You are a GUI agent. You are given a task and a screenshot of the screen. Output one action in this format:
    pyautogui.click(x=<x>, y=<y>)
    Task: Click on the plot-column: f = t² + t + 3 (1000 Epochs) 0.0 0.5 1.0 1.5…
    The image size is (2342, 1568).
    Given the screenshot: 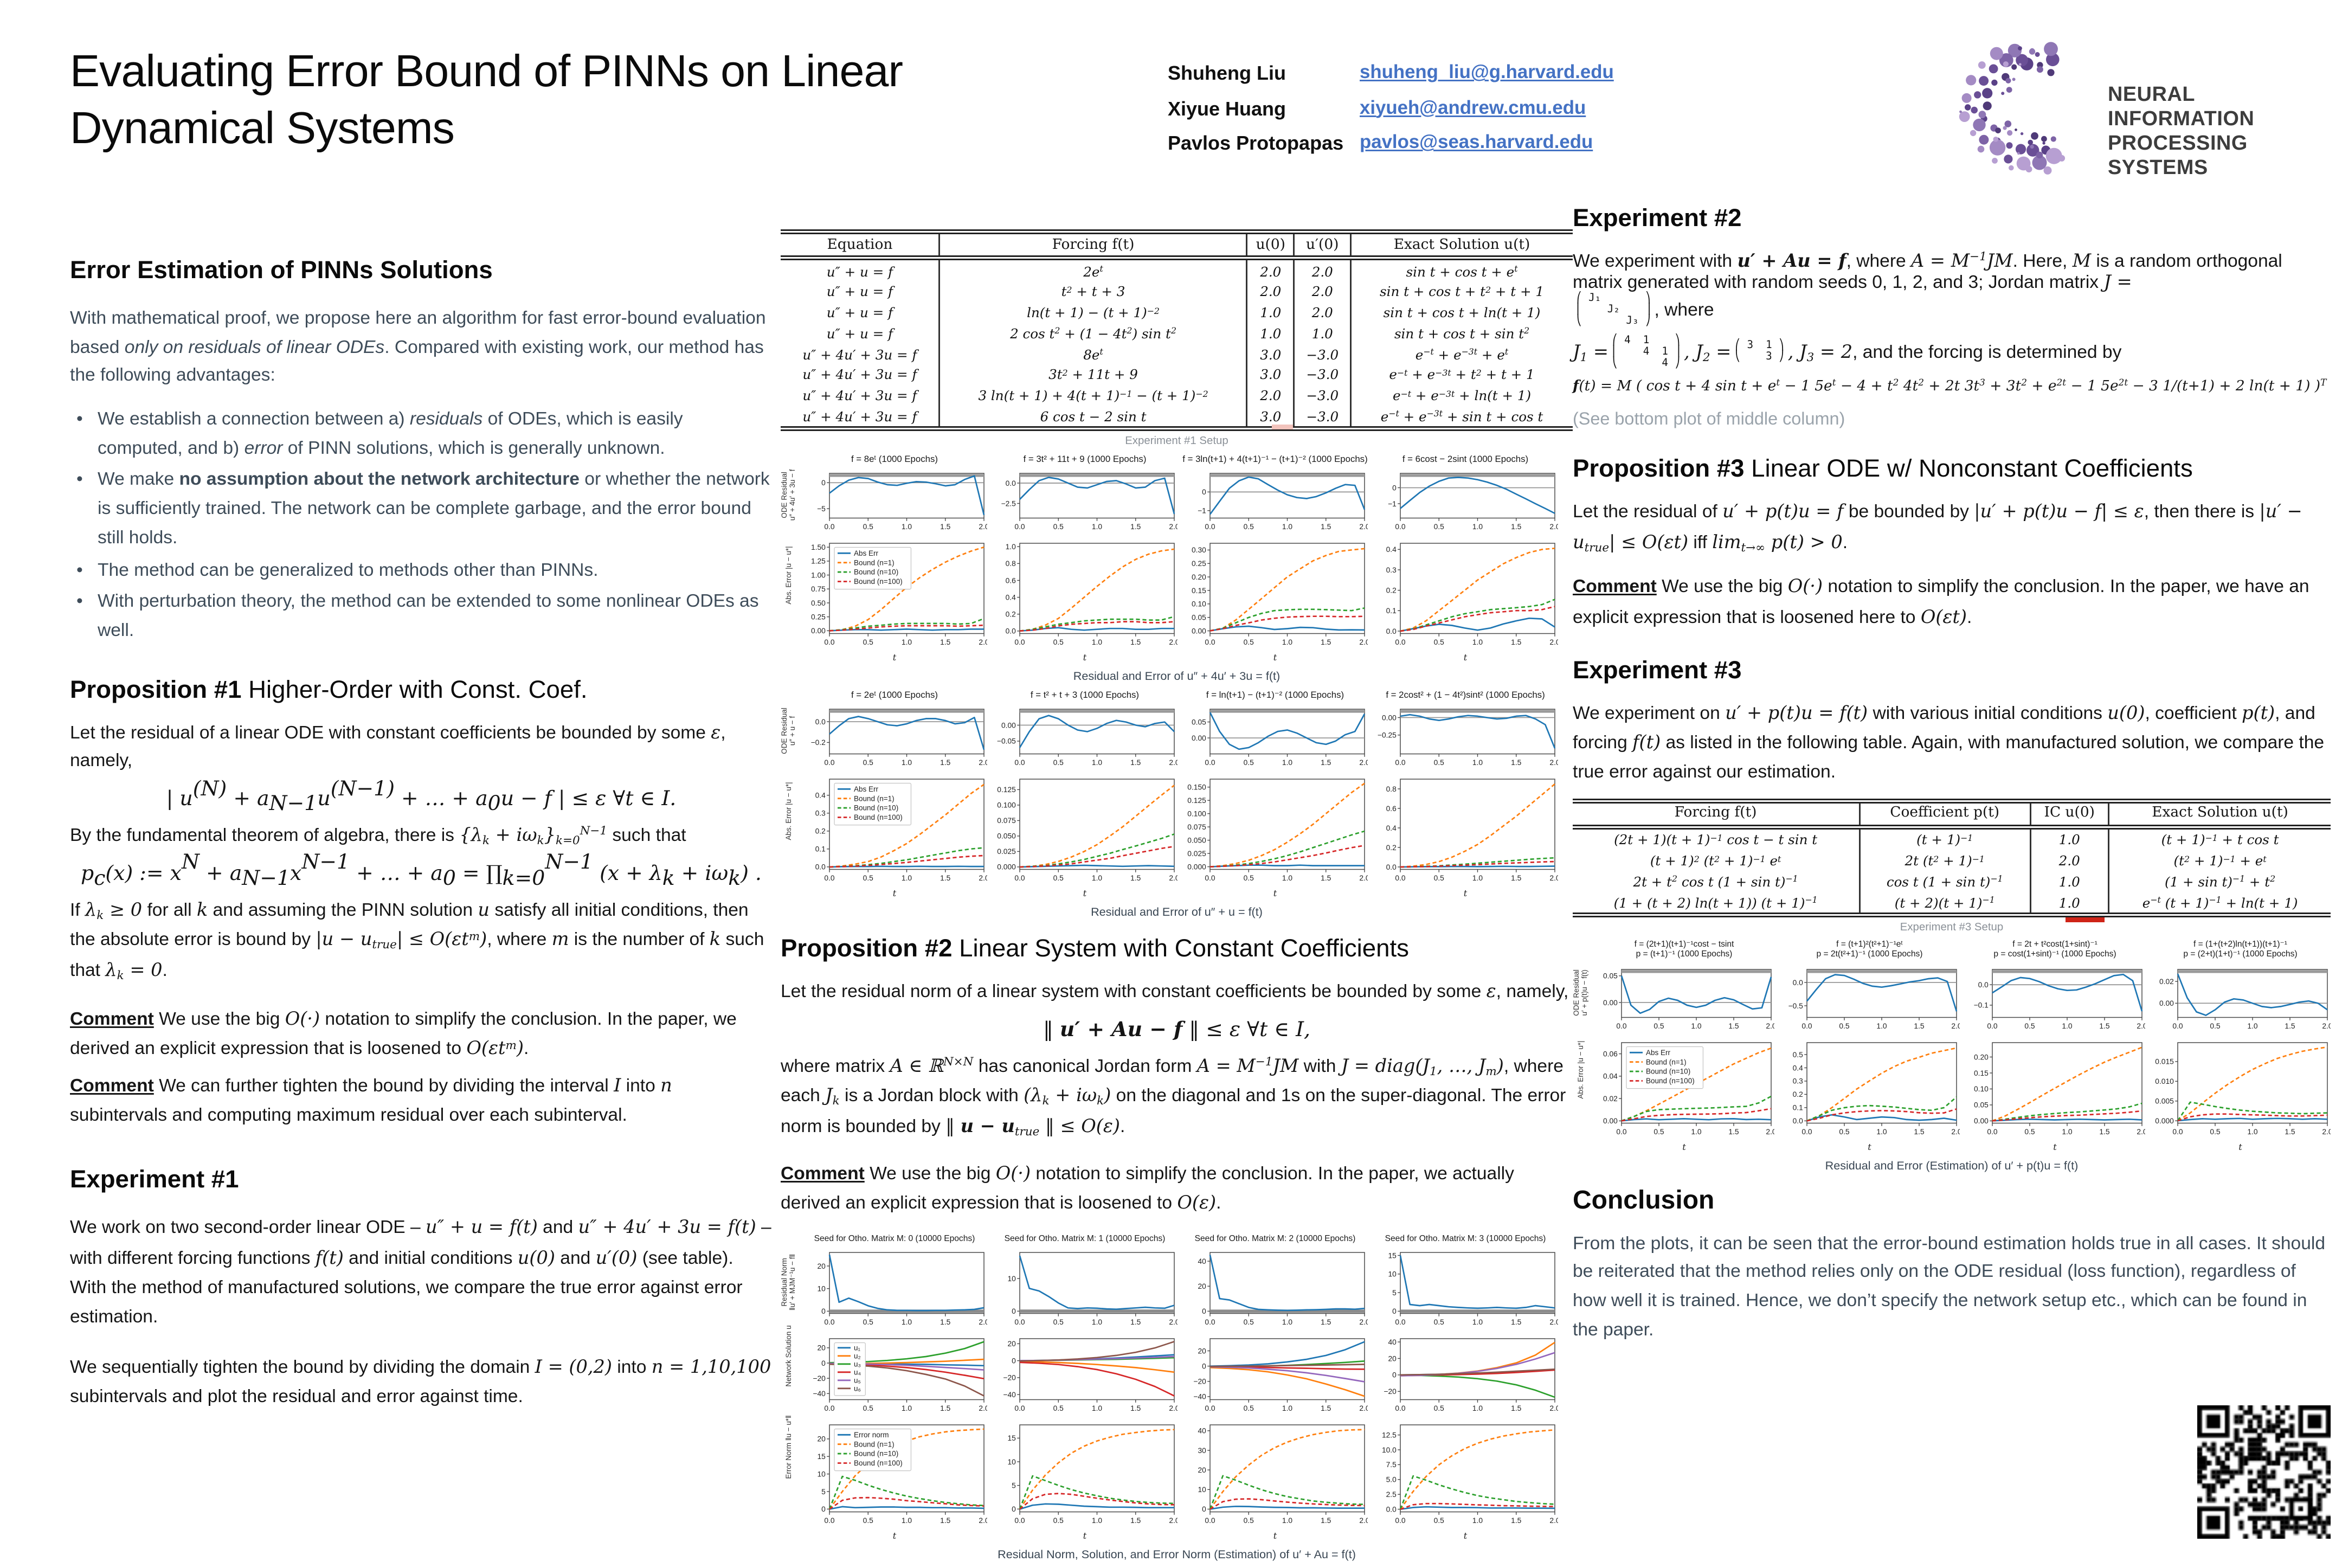 What is the action you would take?
    pyautogui.click(x=1086, y=796)
    